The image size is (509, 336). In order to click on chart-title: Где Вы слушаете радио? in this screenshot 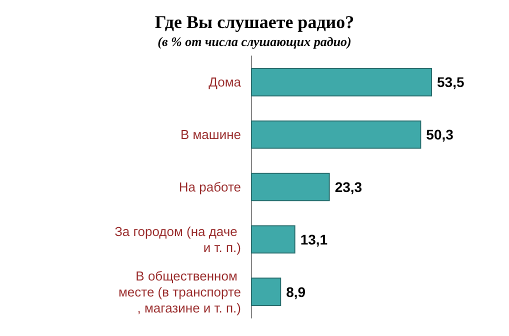, I will do `click(254, 22)`.